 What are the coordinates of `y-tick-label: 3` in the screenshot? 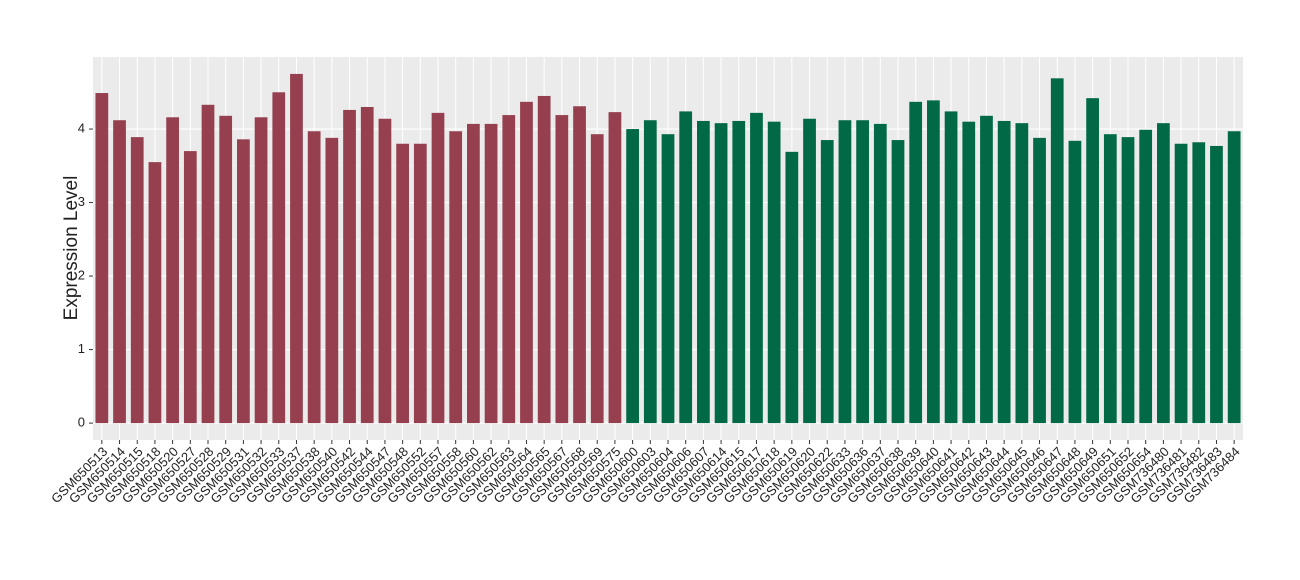 It's located at (81, 201).